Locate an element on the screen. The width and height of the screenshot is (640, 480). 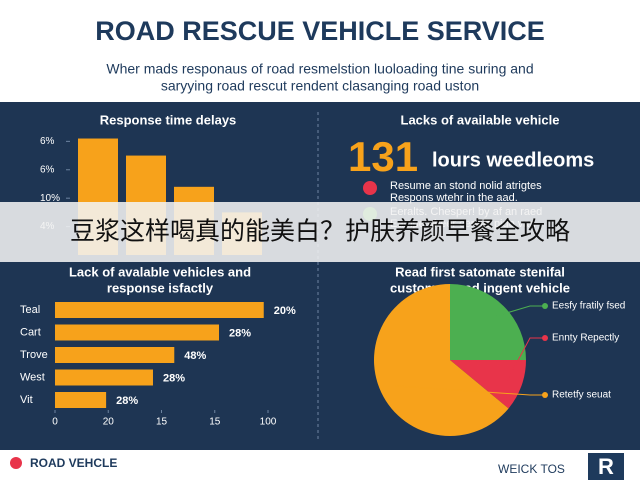
category-label: Cart is located at coordinates (30, 332).